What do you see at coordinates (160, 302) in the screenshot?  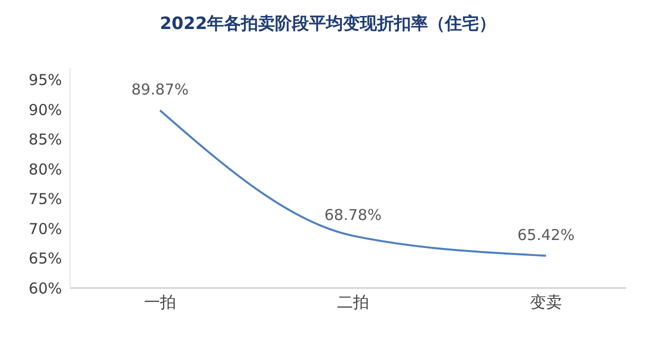 I see `x-tick-label: 一拍` at bounding box center [160, 302].